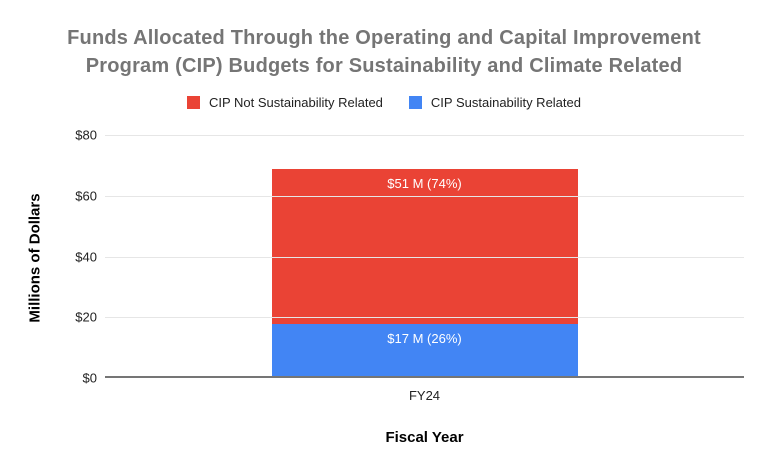 The height and width of the screenshot is (475, 768). Describe the element at coordinates (505, 102) in the screenshot. I see `legend-label: CIP Sustainability Related` at that location.